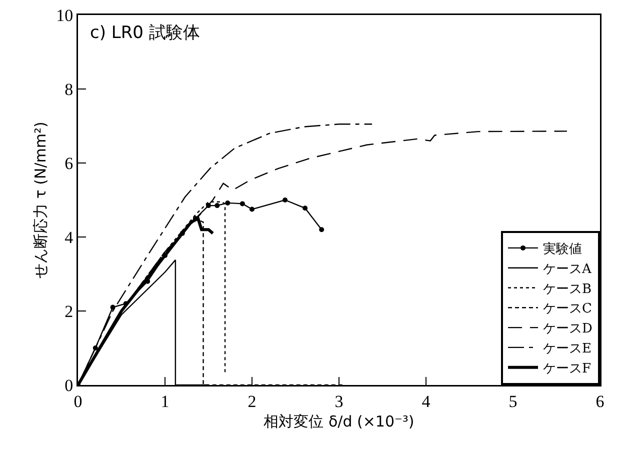 The image size is (618, 454). Describe the element at coordinates (41, 200) in the screenshot. I see `y-axis-title: せん断応力 τ (N/mm²)` at that location.